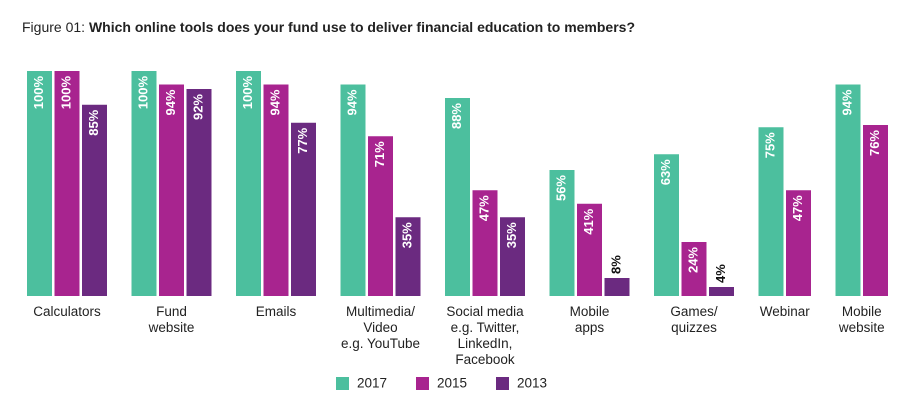  Describe the element at coordinates (67, 311) in the screenshot. I see `x-tick-label: Calculators` at that location.